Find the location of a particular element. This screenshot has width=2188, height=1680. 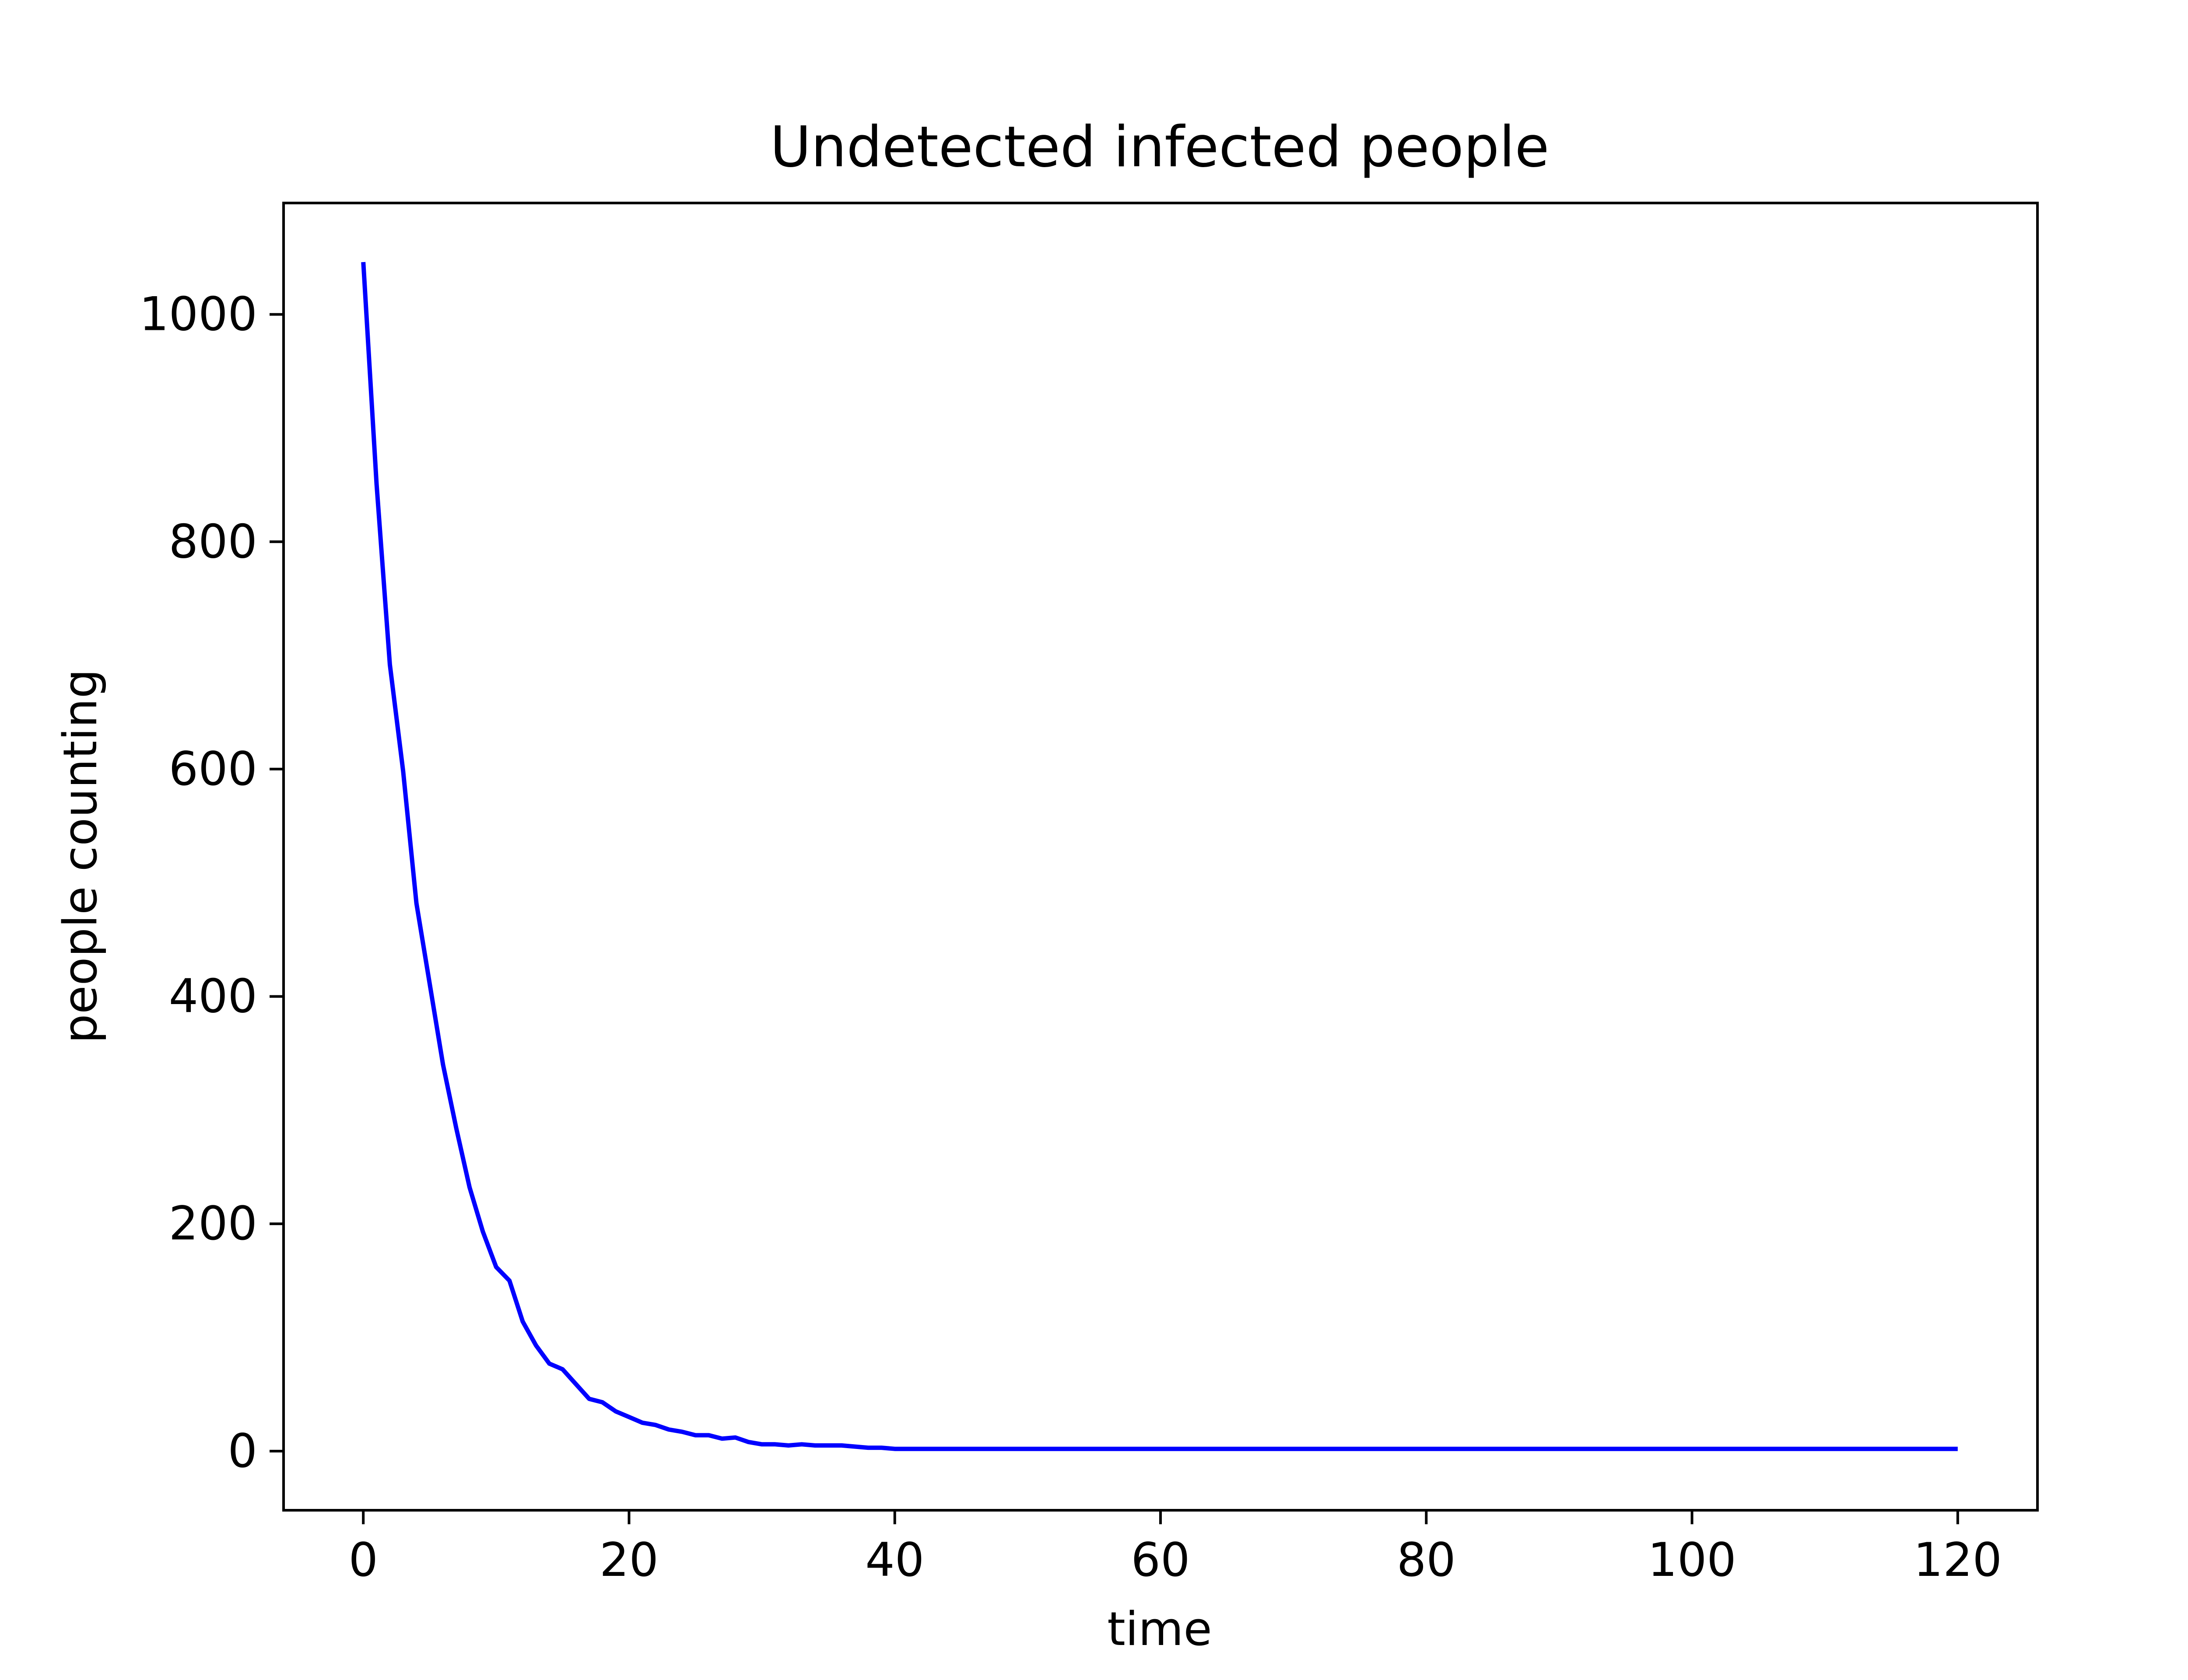

x-axis: 0 20 40 60 80 100 120 is located at coordinates (1175, 1548).